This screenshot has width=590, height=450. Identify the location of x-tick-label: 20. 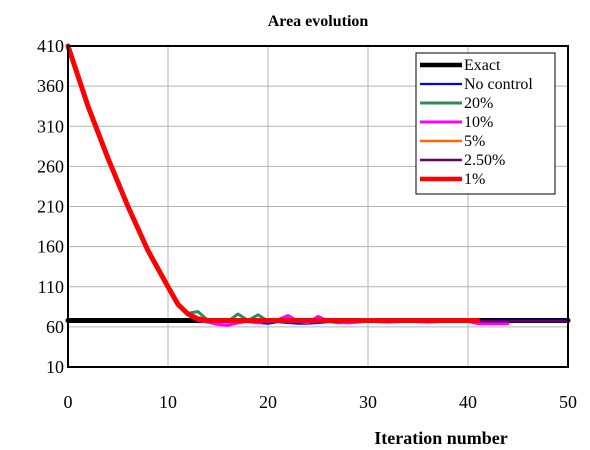
(268, 402).